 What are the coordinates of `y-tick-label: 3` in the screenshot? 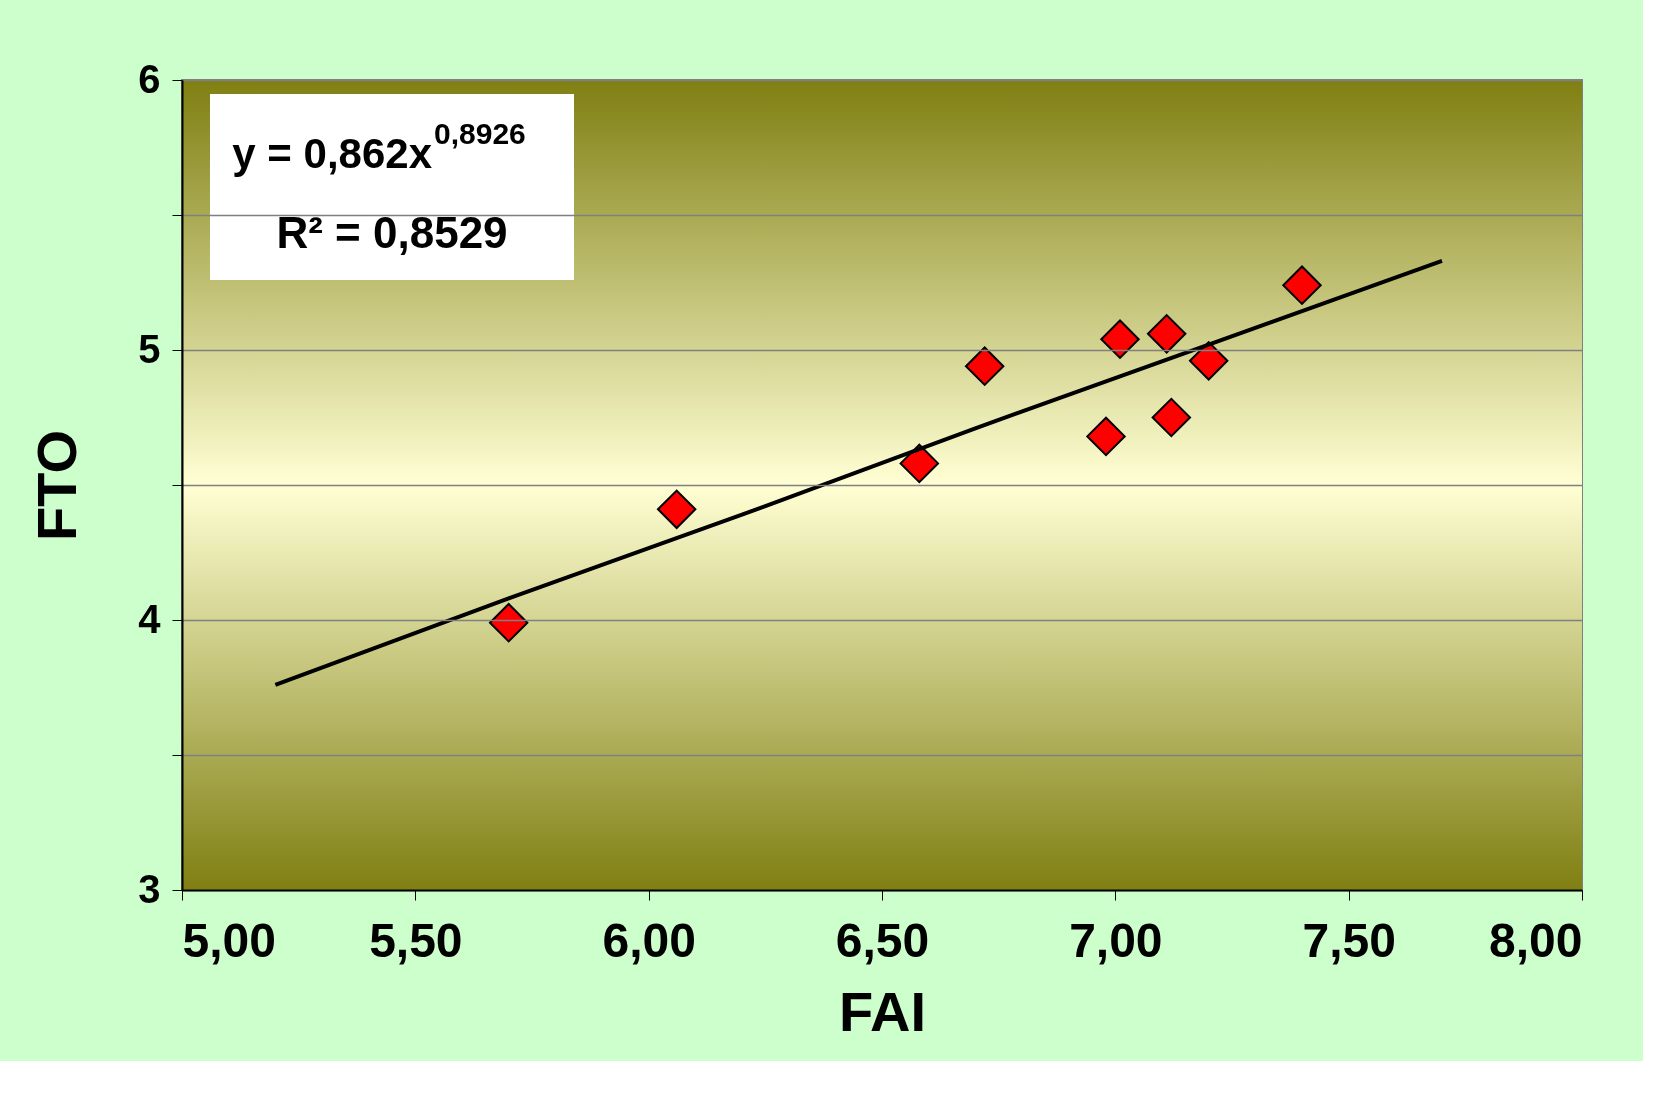 It's located at (149, 888).